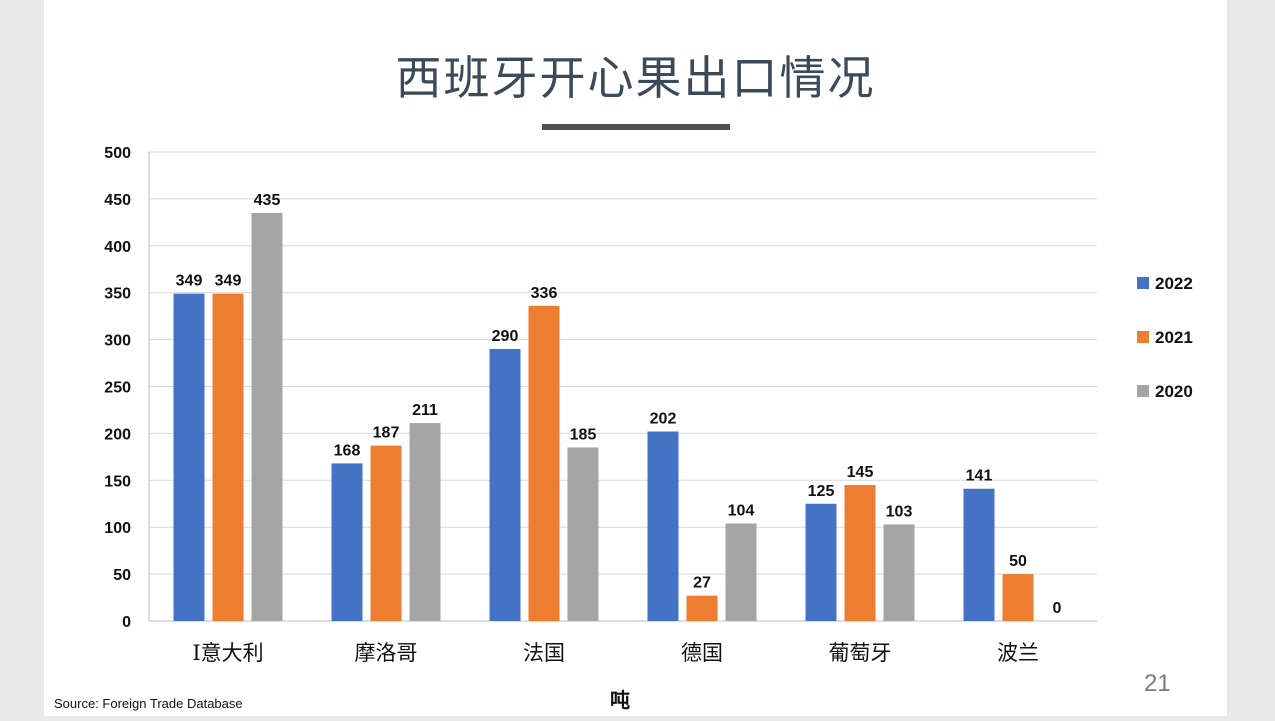 This screenshot has height=721, width=1275. Describe the element at coordinates (583, 434) in the screenshot. I see `data-label: 185` at that location.